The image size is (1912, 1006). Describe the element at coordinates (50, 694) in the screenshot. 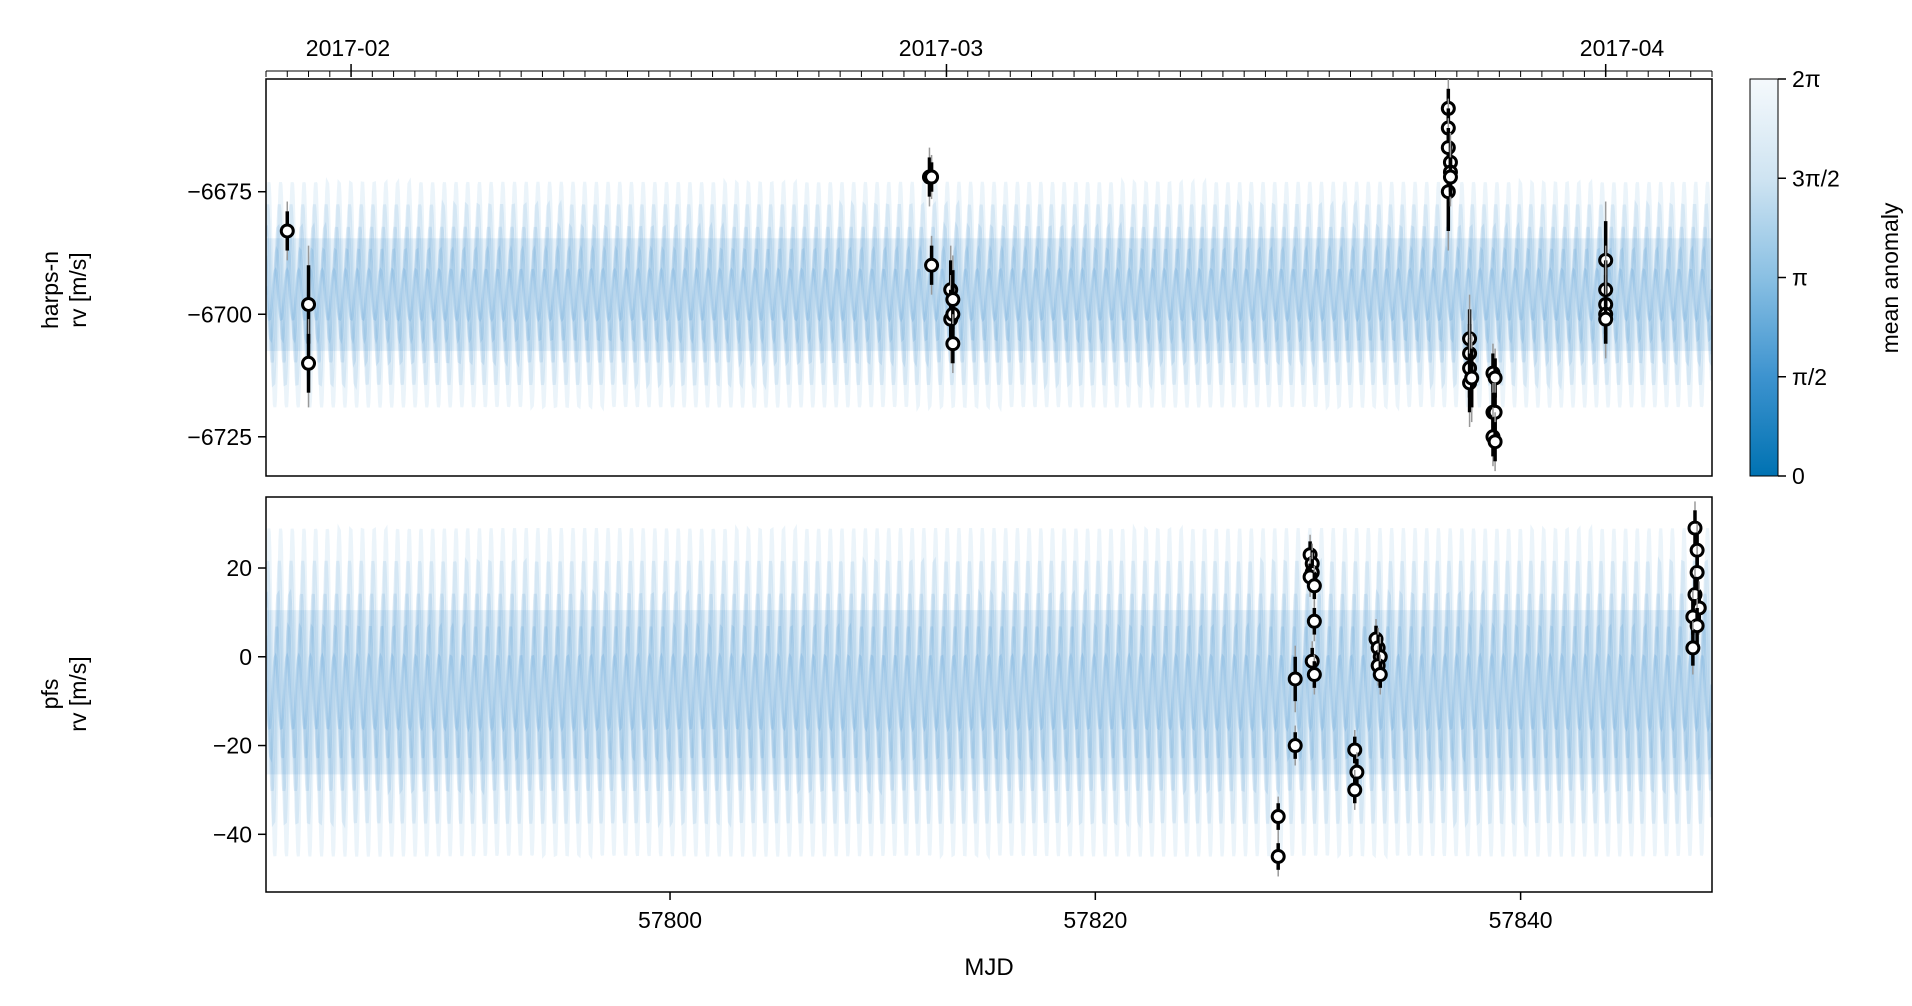

I see `ylabel-instrument-pfs: pfs` at that location.